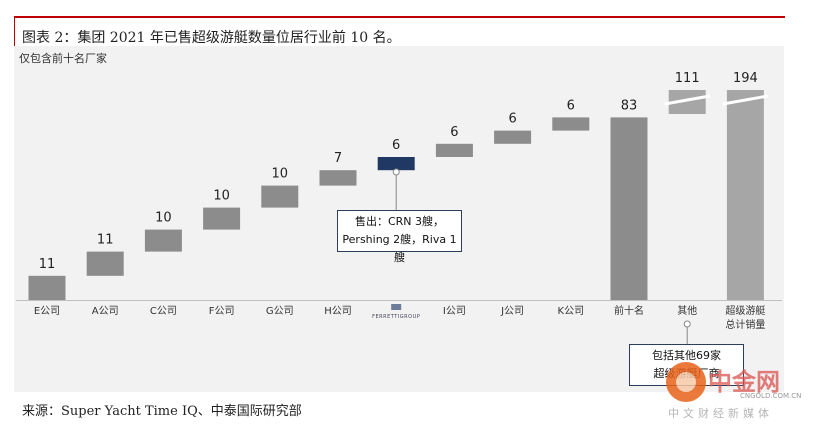  Describe the element at coordinates (399, 248) in the screenshot. I see `ferretti-callout-line2: Pershing 2艘，Riva 1艘` at that location.